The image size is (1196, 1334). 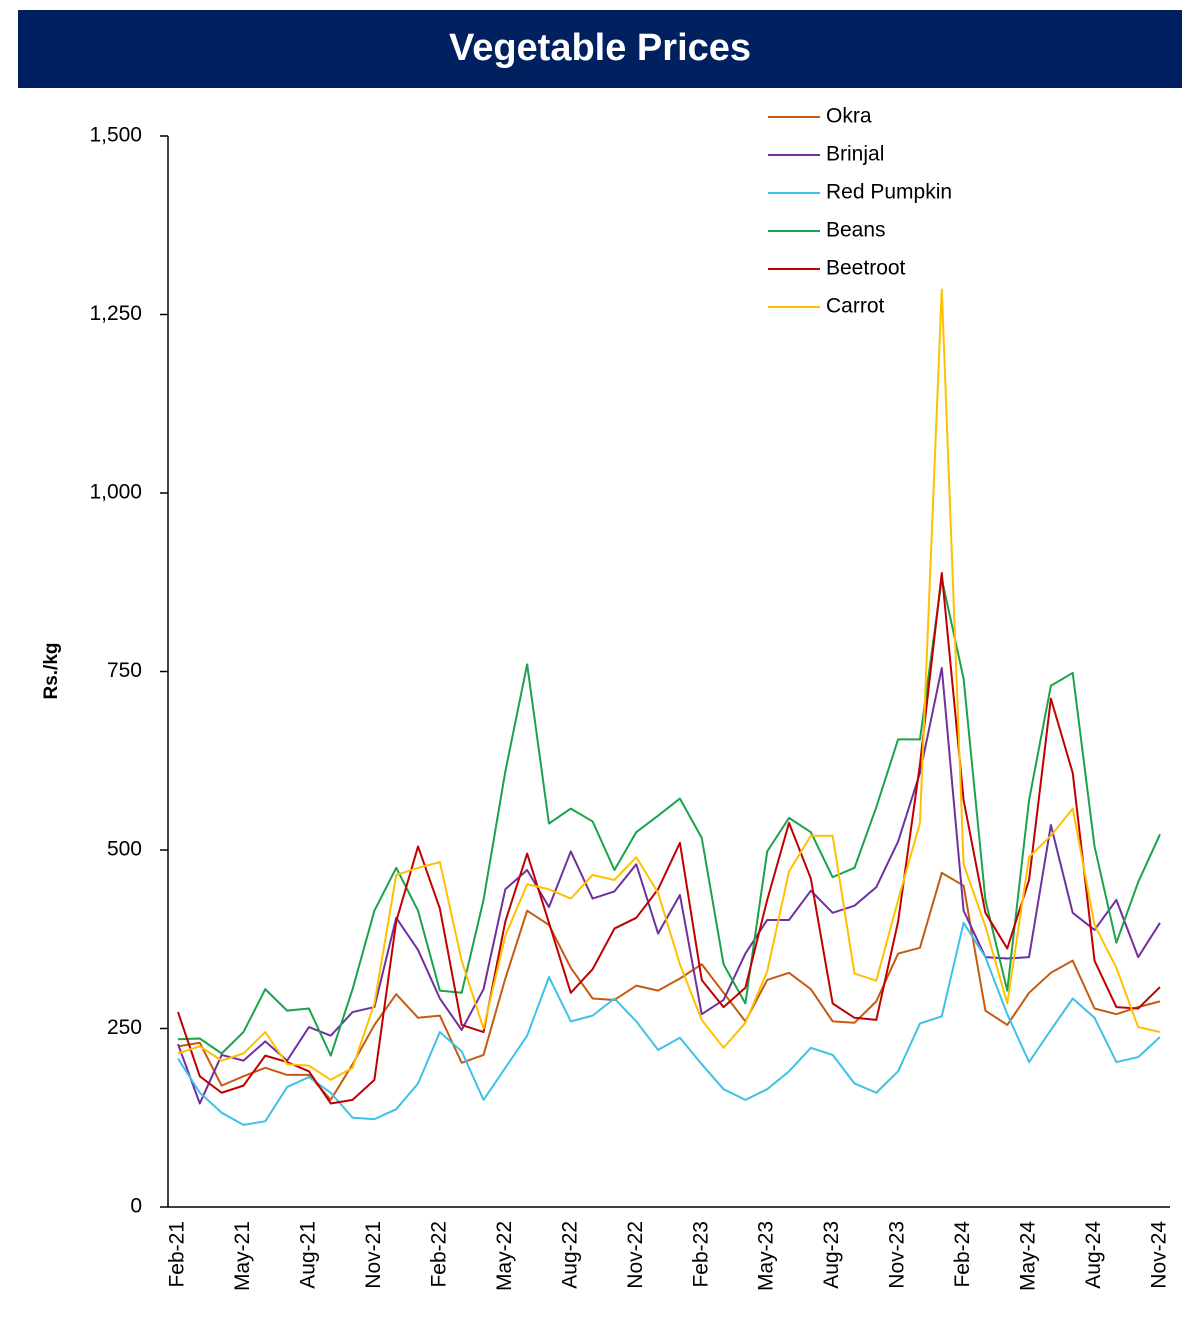 What do you see at coordinates (124, 670) in the screenshot?
I see `y-tick-label: 750` at bounding box center [124, 670].